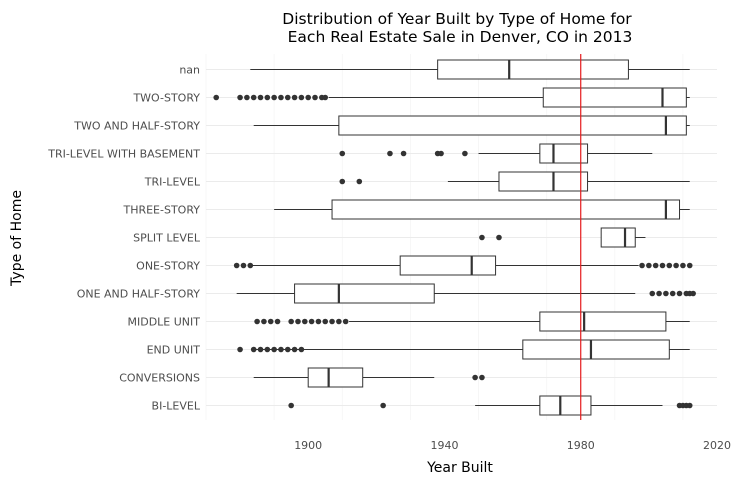 The width and height of the screenshot is (741, 486). Describe the element at coordinates (168, 266) in the screenshot. I see `y-tick-label: ONE-STORY` at that location.